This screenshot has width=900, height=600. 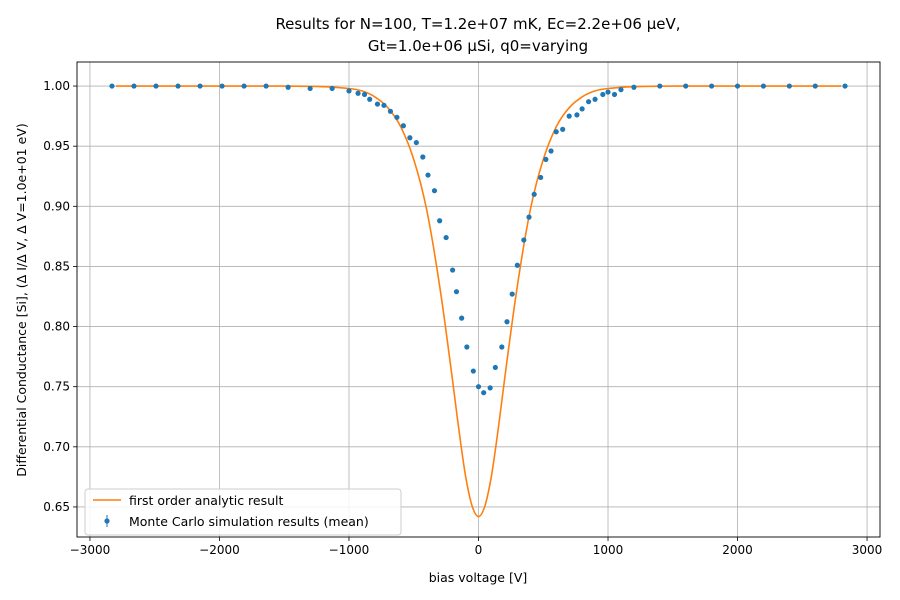 What do you see at coordinates (56, 507) in the screenshot?
I see `y-tick-label: 0.65` at bounding box center [56, 507].